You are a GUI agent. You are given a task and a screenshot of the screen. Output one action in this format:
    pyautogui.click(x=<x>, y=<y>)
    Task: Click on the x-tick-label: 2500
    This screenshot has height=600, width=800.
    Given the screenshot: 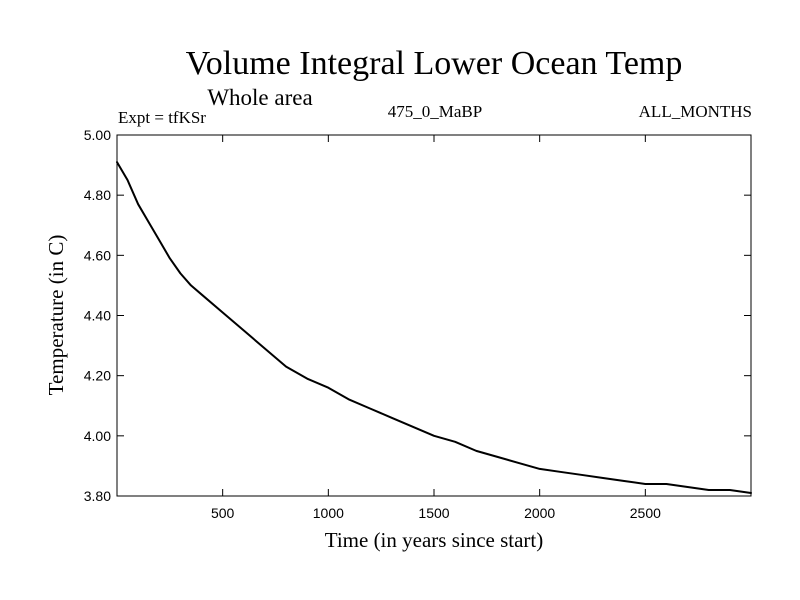 What is the action you would take?
    pyautogui.click(x=645, y=513)
    